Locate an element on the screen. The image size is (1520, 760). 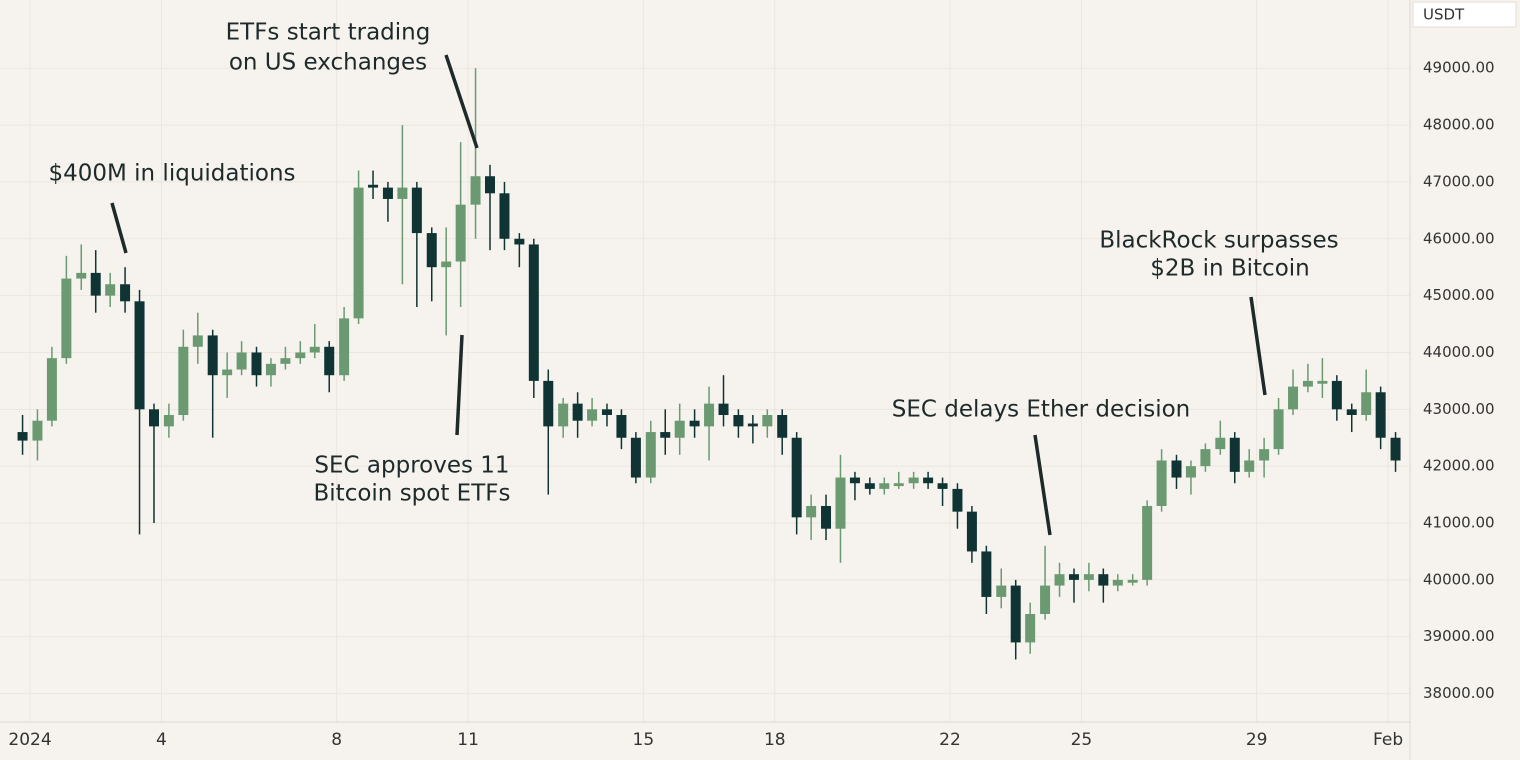
y-tick-label: 41000.00 is located at coordinates (1459, 523).